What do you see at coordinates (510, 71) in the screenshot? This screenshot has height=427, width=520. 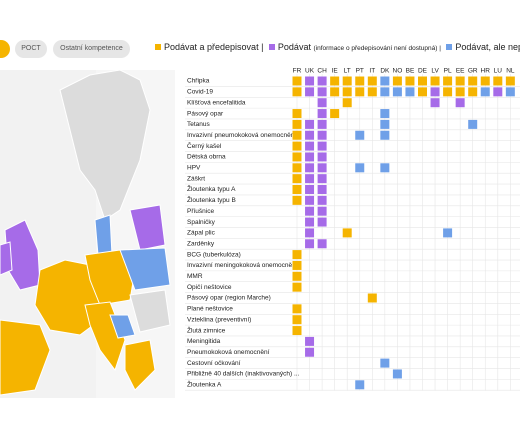 I see `column-label: NL` at bounding box center [510, 71].